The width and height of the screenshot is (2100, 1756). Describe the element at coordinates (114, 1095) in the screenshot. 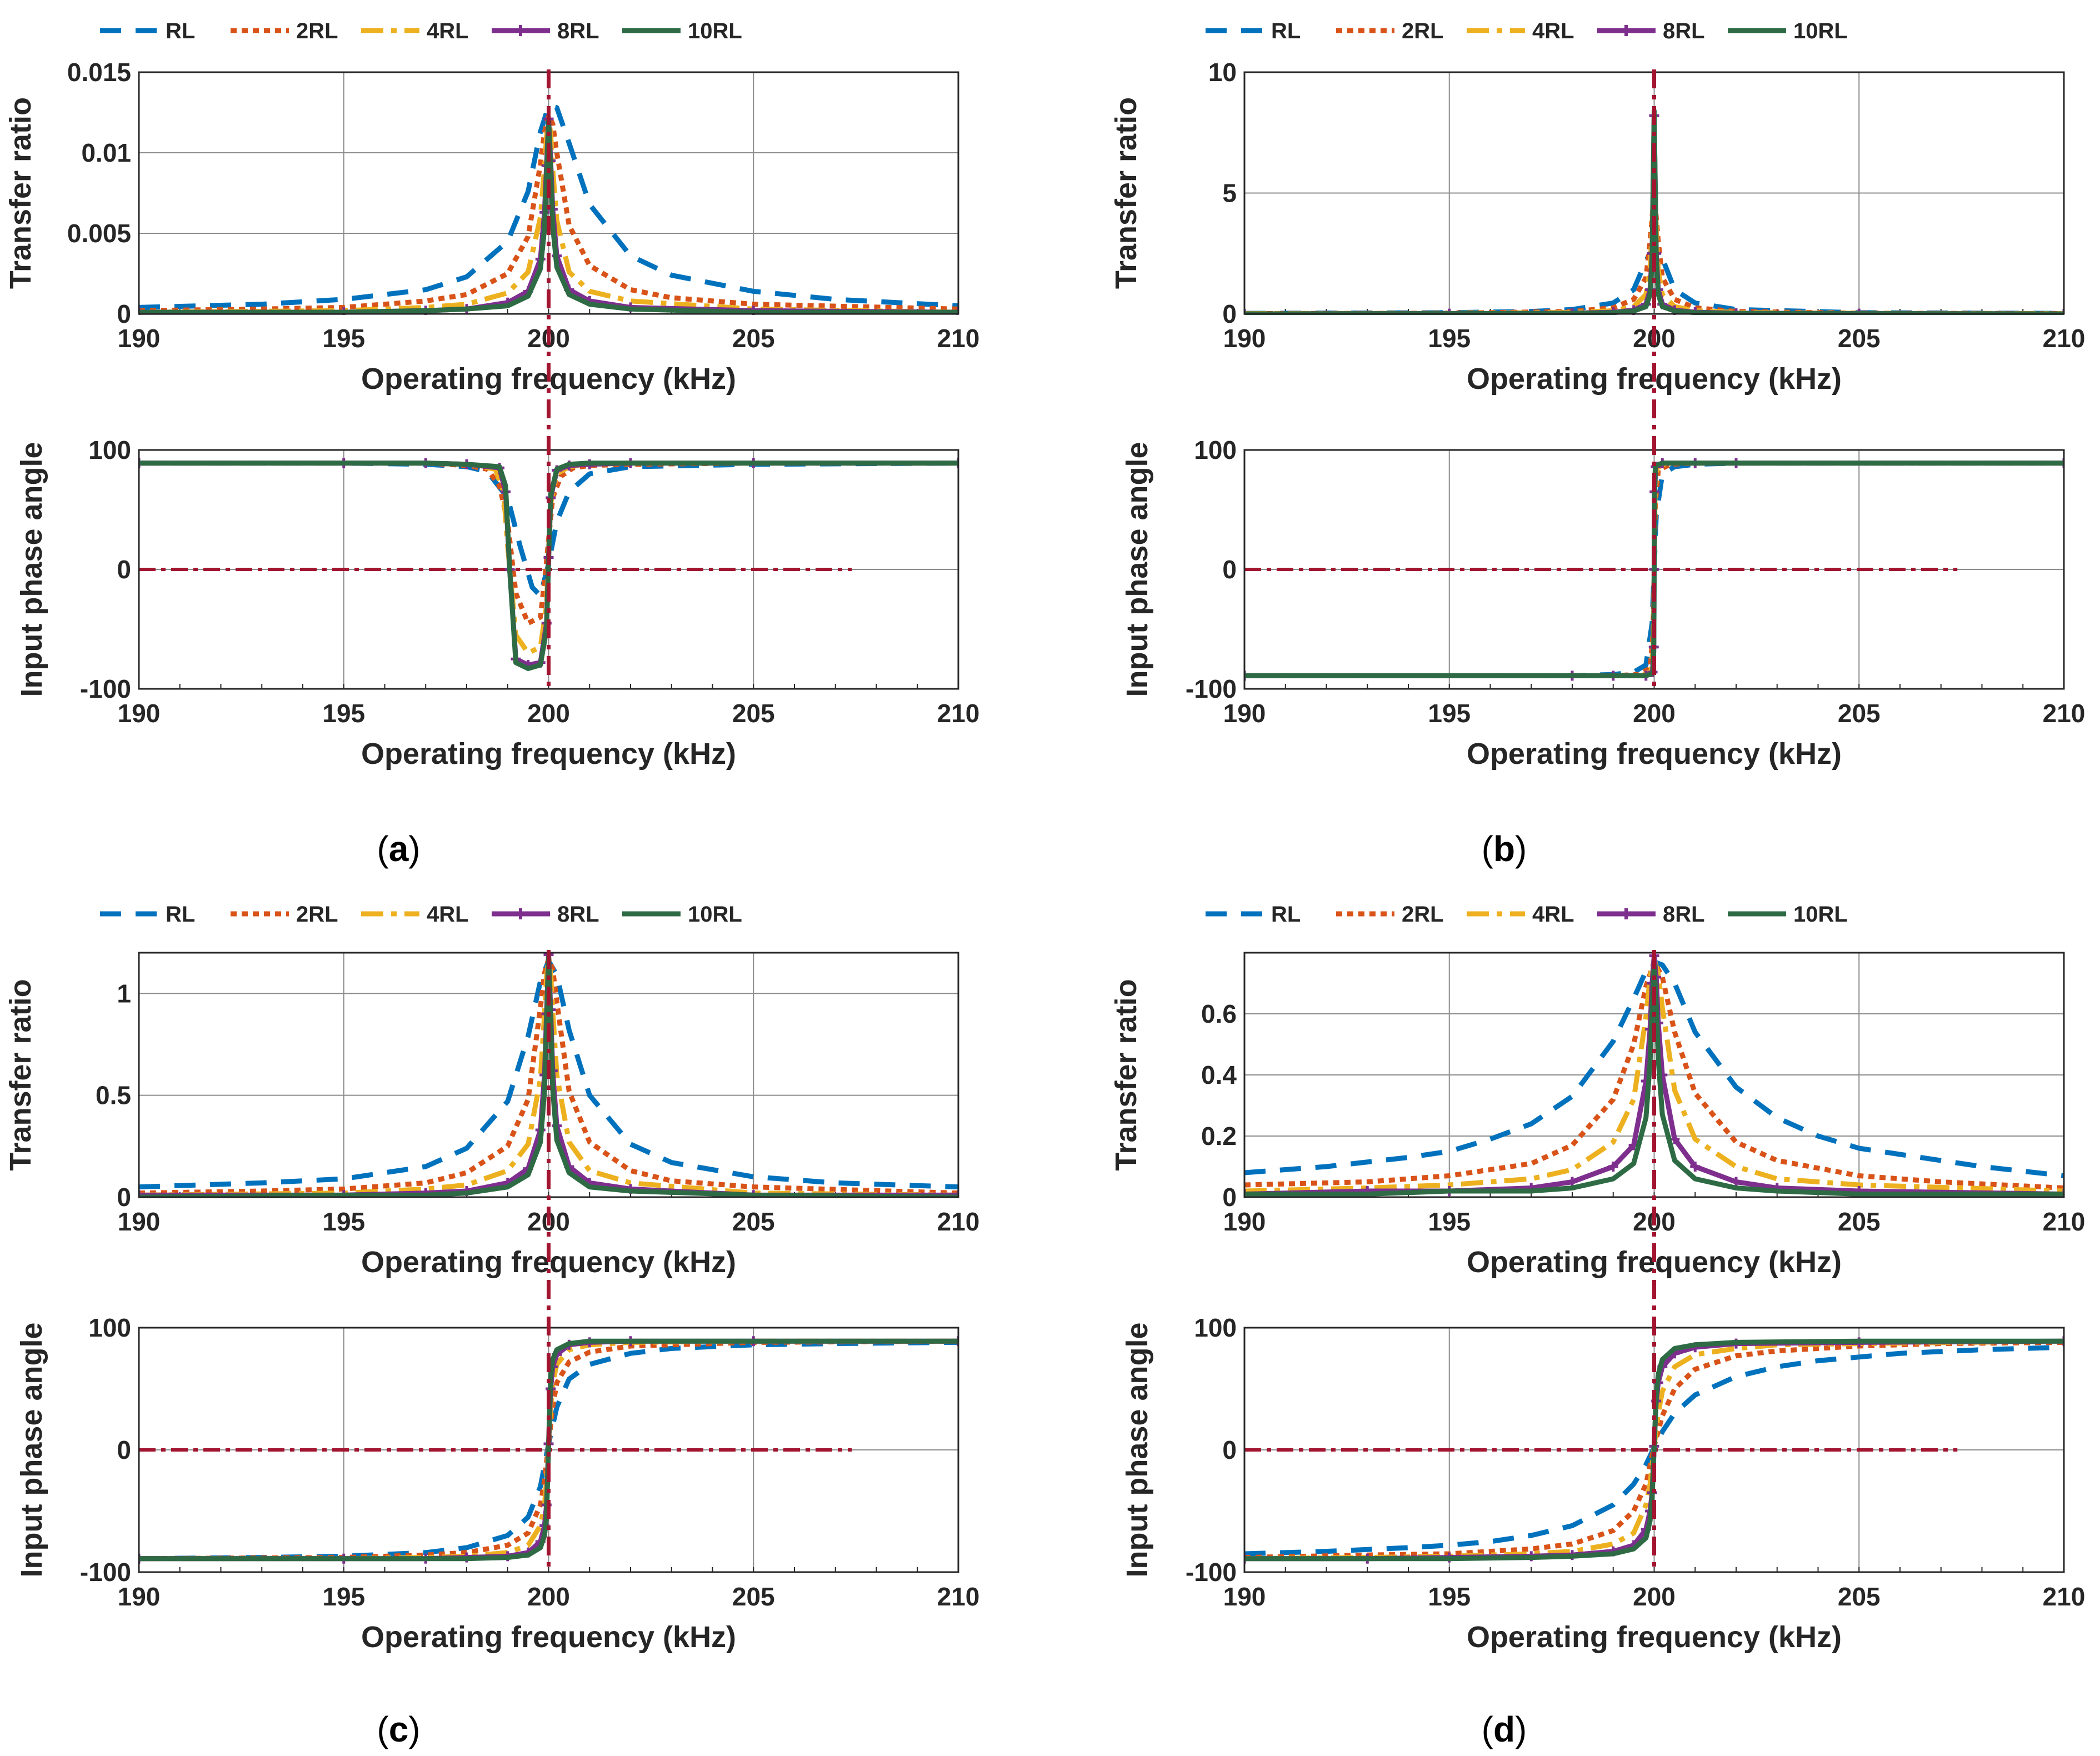

I see `y-tick-label: 0.5` at that location.